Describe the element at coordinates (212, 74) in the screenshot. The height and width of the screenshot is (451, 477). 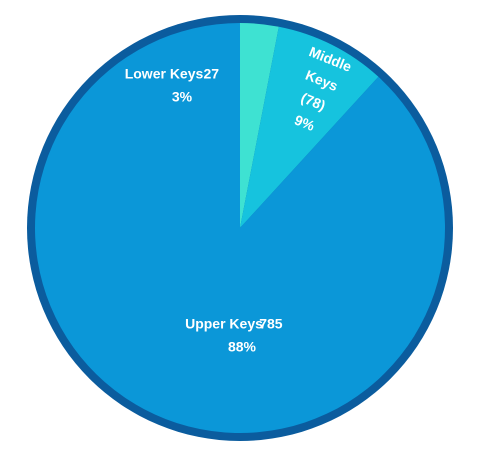
I see `value-label: 27` at that location.